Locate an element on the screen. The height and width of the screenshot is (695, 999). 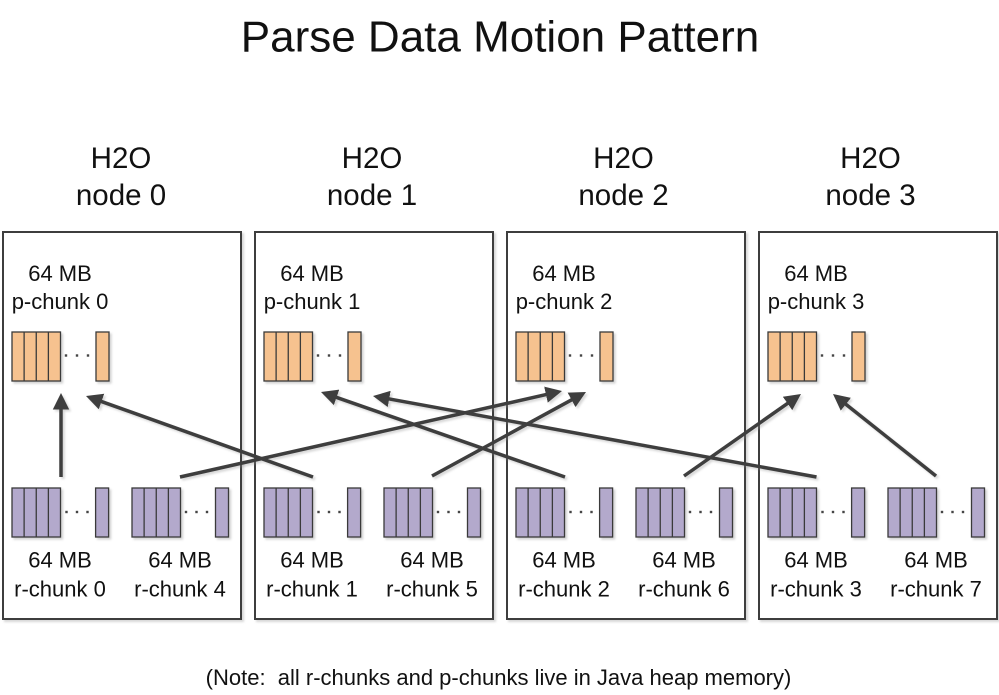
svg-text: r-chunk 3 is located at coordinates (816, 588).